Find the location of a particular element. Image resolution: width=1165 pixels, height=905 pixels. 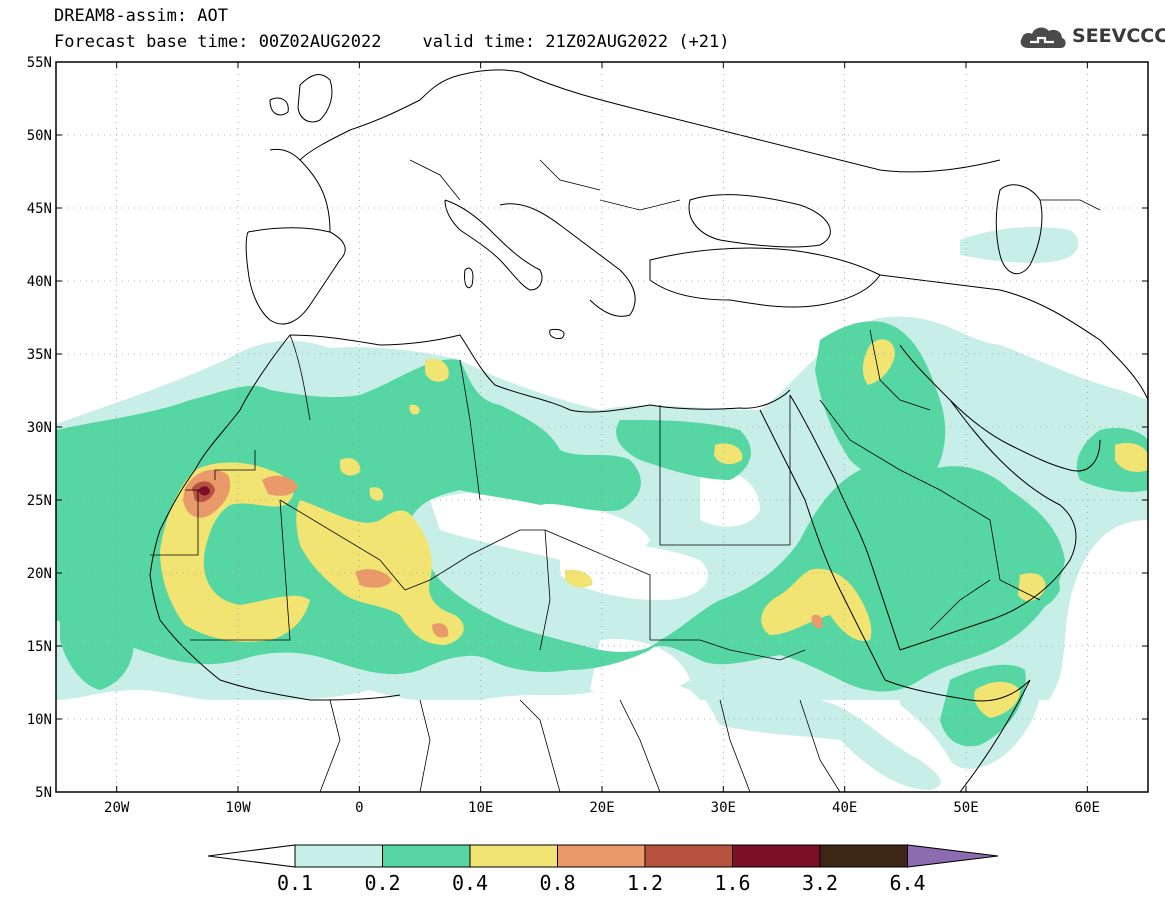

longitude-labels: 20W 10W 0 10E 20E 30E 40E 50E 60E is located at coordinates (602, 808).